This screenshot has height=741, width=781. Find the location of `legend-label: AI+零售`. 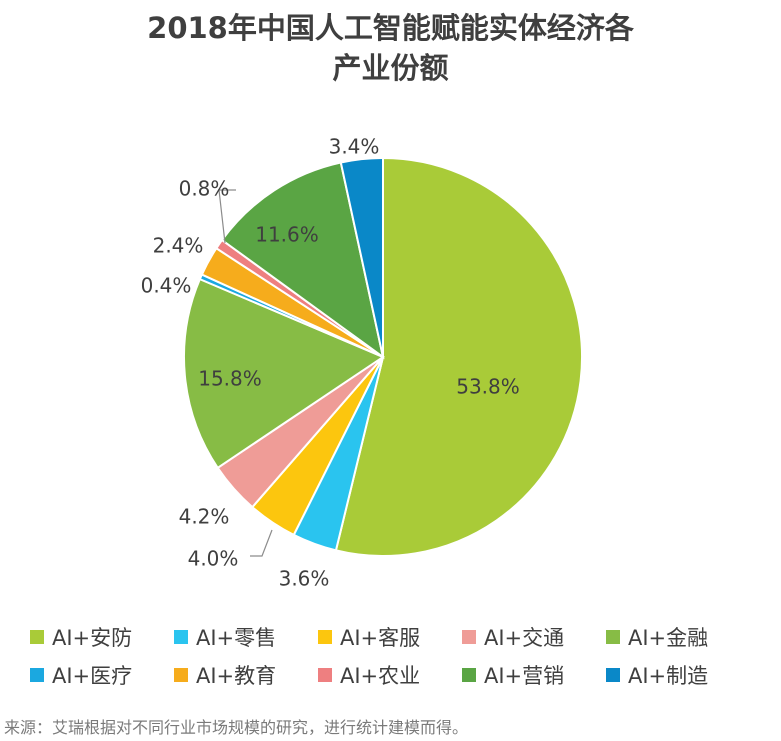

legend-label: AI+零售 is located at coordinates (236, 638).